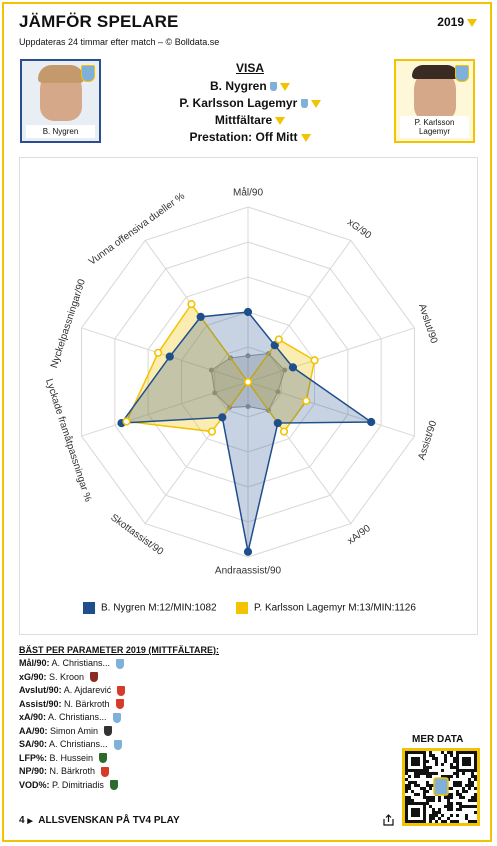  I want to click on prestation-select: Prestation: Off Mitt, so click(250, 137).